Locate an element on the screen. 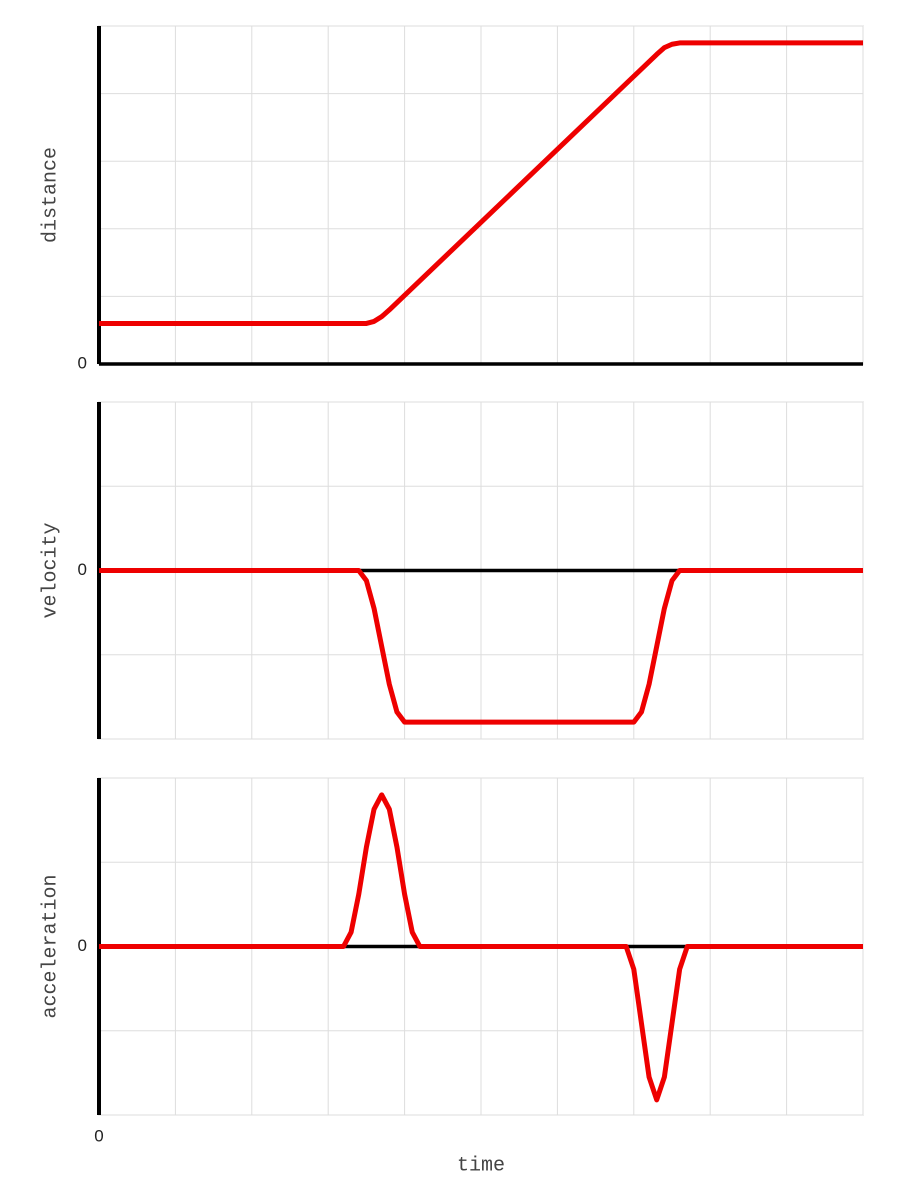 The image size is (900, 1200). y-axis-label: velocity is located at coordinates (50, 570).